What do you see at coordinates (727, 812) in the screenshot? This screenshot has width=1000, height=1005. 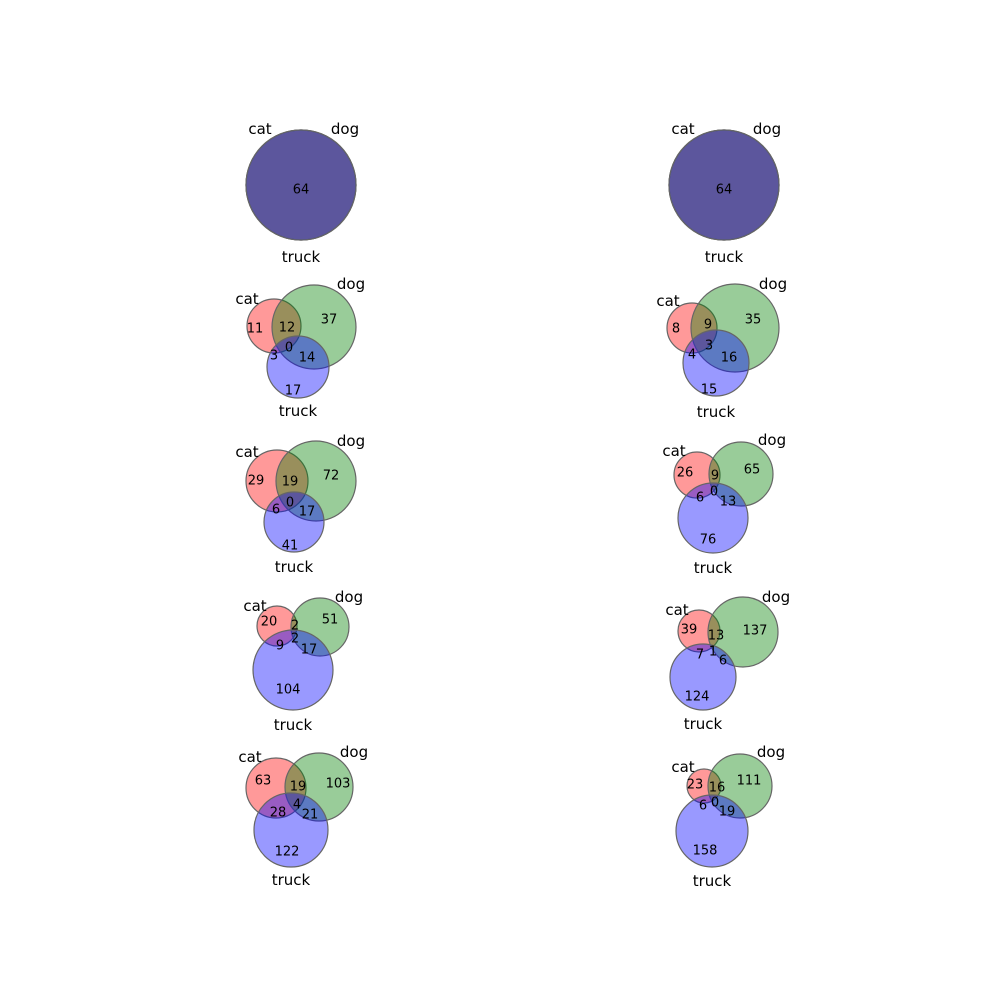 I see `region-count-011: 19` at bounding box center [727, 812].